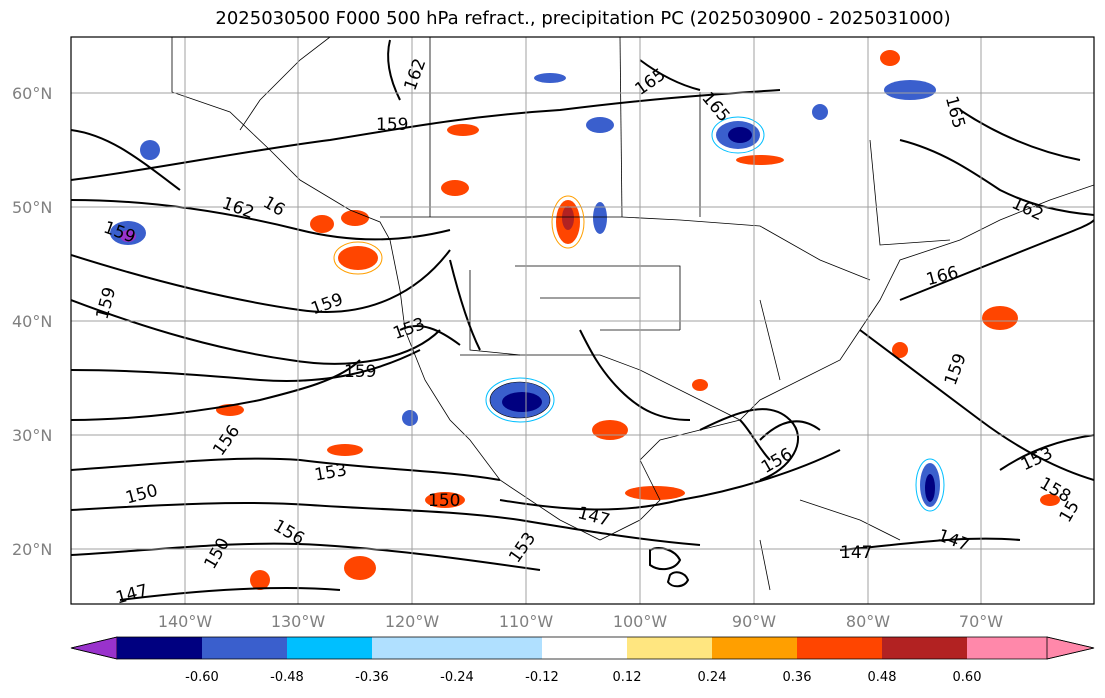 This screenshot has width=1105, height=698. Describe the element at coordinates (868, 621) in the screenshot. I see `lon-label: 80°W` at that location.